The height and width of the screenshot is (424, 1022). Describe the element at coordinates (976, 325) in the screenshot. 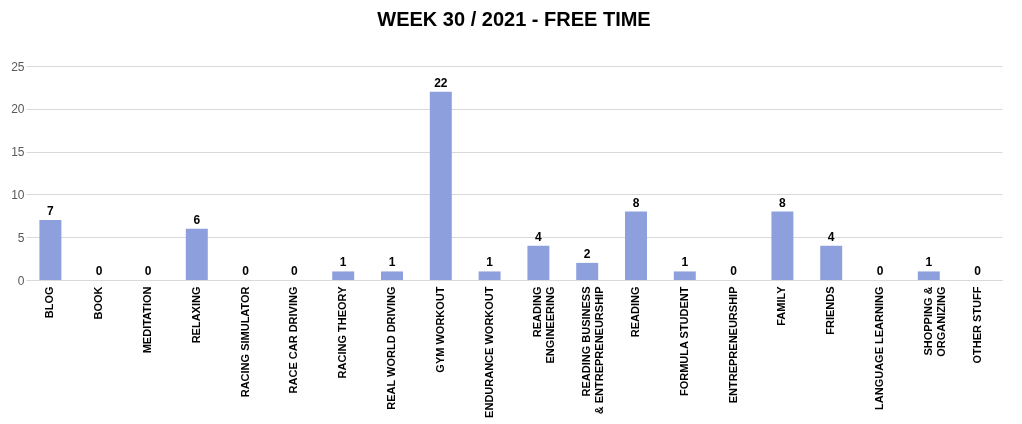

I see `x-tick-label: OTHER STUFF` at that location.